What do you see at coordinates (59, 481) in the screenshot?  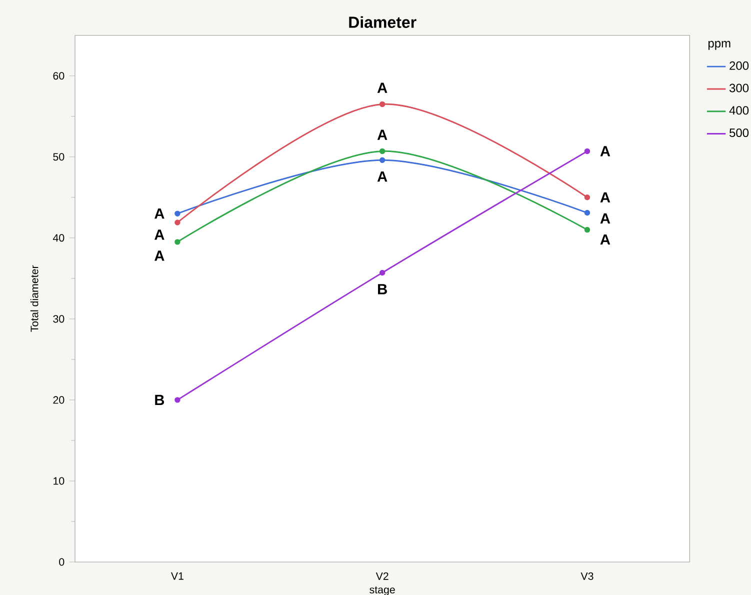 I see `y-tick-label: 10` at bounding box center [59, 481].